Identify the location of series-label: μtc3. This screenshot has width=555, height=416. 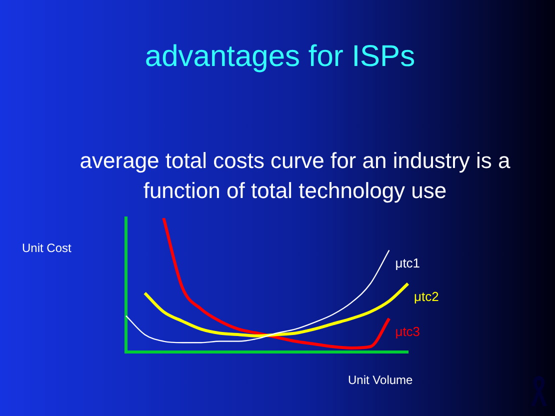
(407, 332).